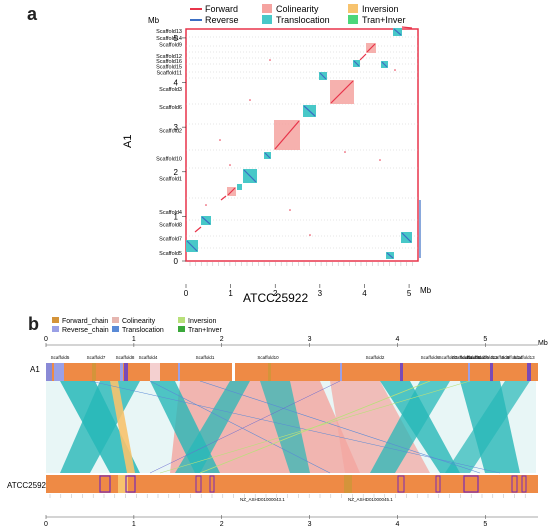 Image resolution: width=550 pixels, height=527 pixels. What do you see at coordinates (303, 20) in the screenshot?
I see `legend-translocation-label: Translocation` at bounding box center [303, 20].